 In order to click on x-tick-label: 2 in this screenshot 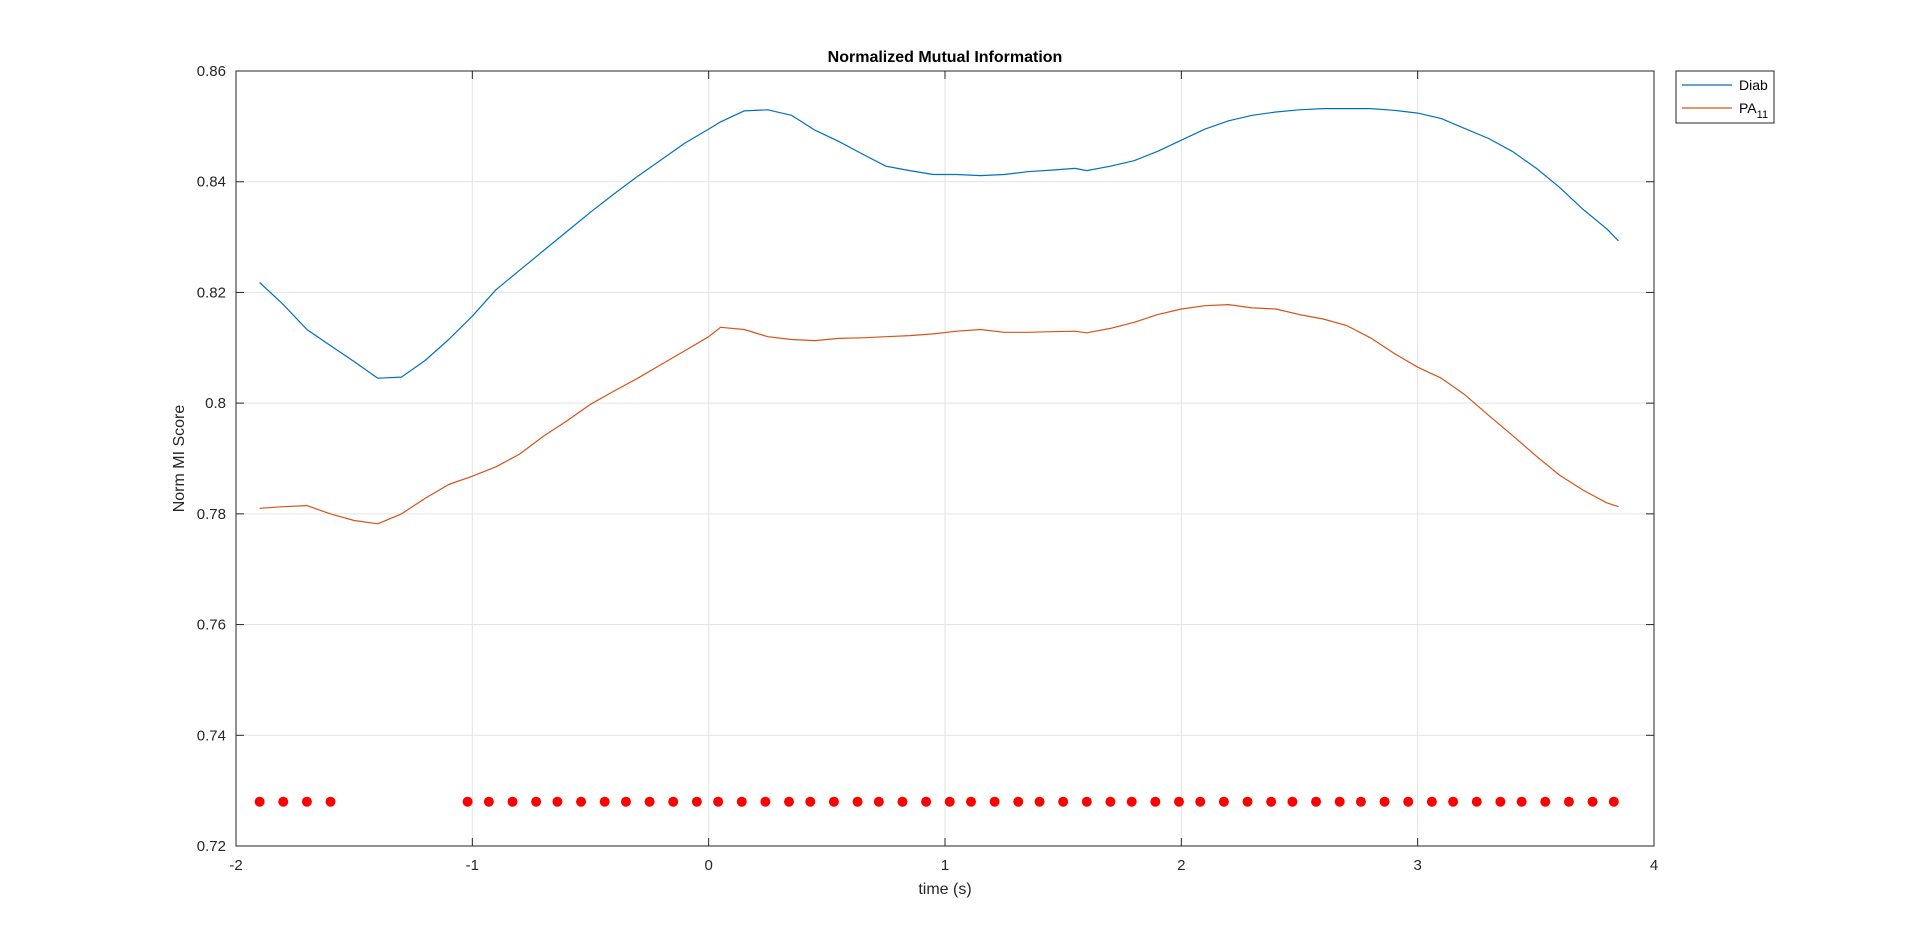, I will do `click(1181, 865)`.